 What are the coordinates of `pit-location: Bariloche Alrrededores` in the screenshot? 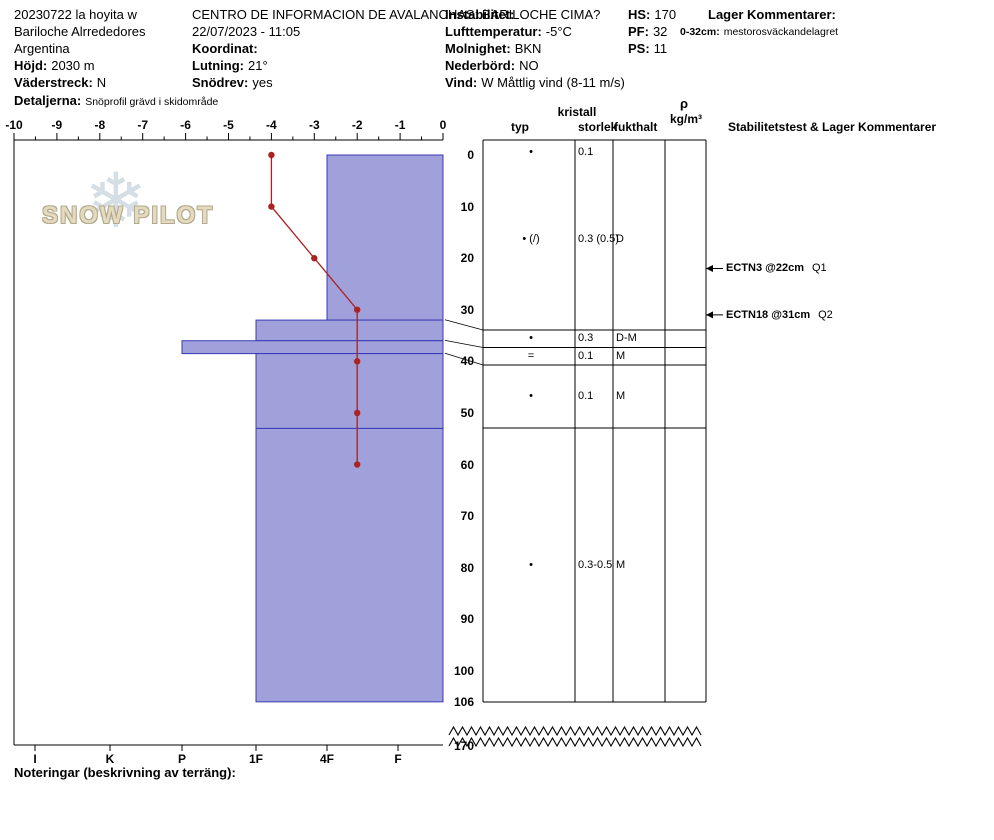 It's located at (80, 31).